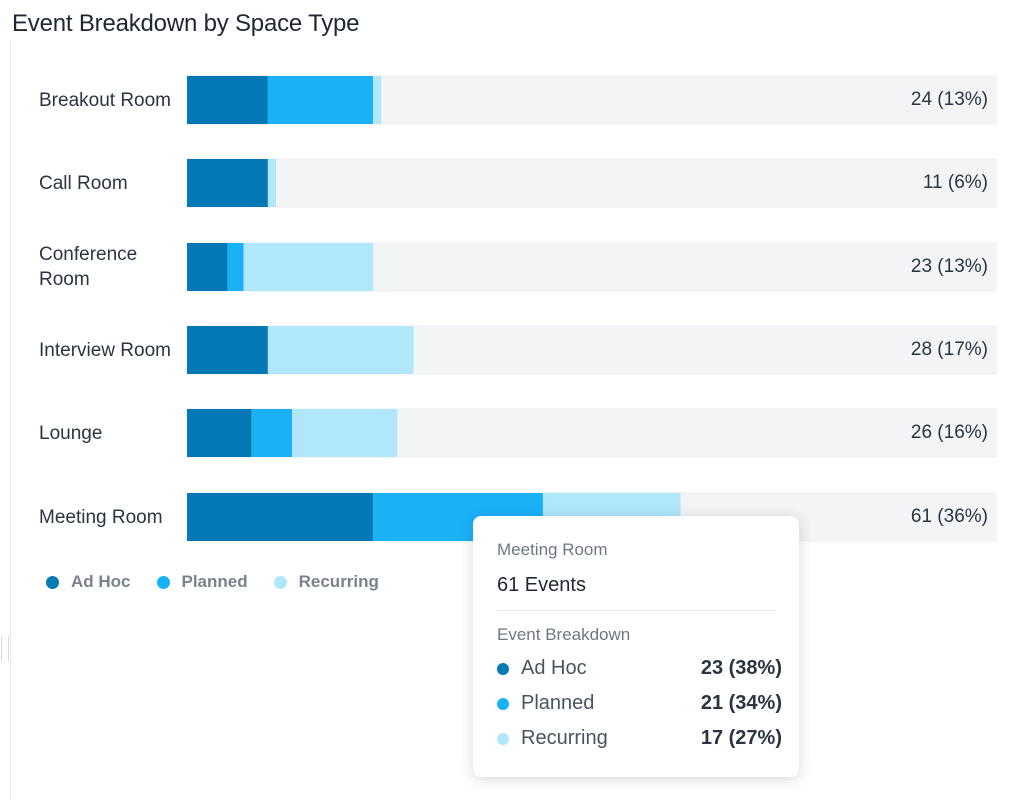 Image resolution: width=1024 pixels, height=800 pixels. What do you see at coordinates (308, 267) in the screenshot?
I see `bar-segment-recurring-conference-room` at bounding box center [308, 267].